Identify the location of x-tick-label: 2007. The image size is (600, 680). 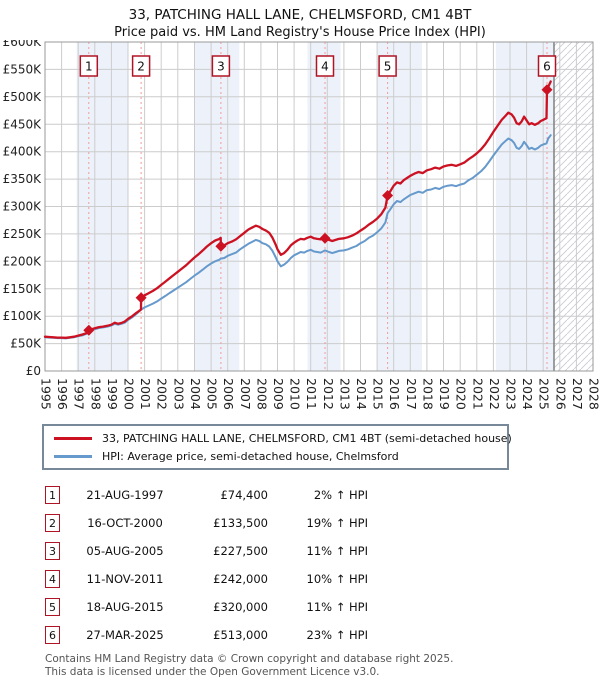
(245, 394).